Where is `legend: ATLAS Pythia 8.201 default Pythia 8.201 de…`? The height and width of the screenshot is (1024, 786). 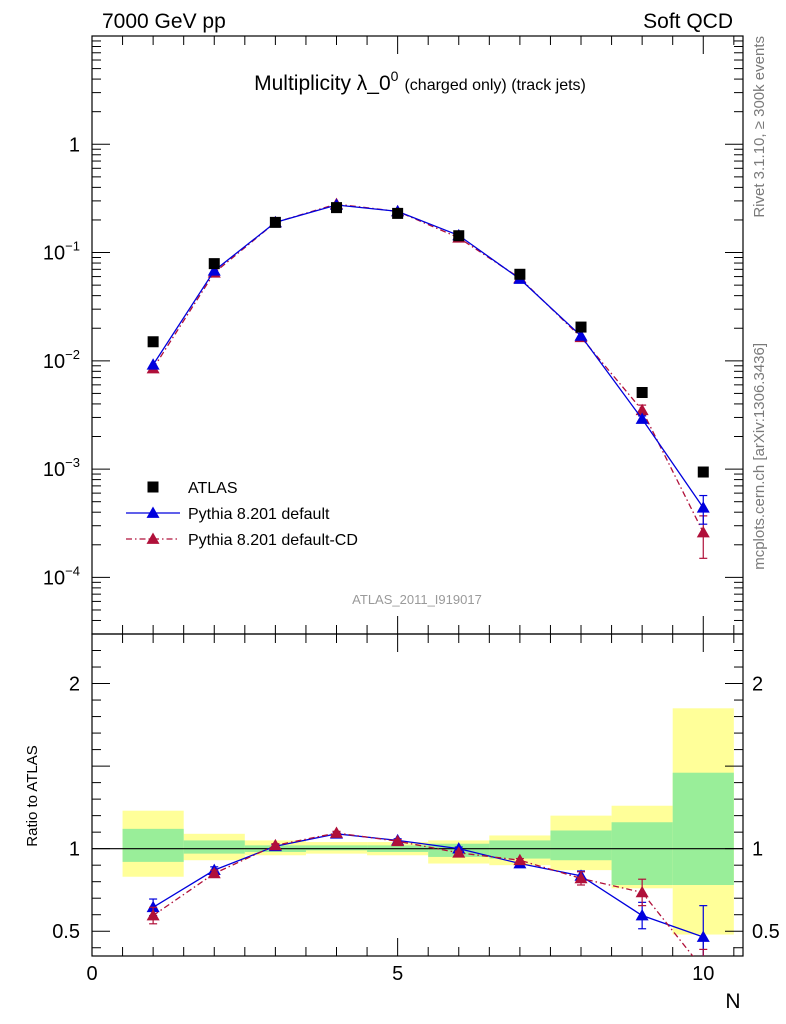 legend: ATLAS Pythia 8.201 default Pythia 8.201 de… is located at coordinates (242, 514).